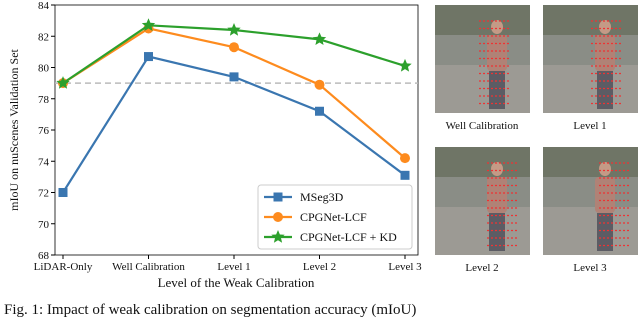  What do you see at coordinates (148, 267) in the screenshot?
I see `x-tick-label: Well Calibration` at bounding box center [148, 267].